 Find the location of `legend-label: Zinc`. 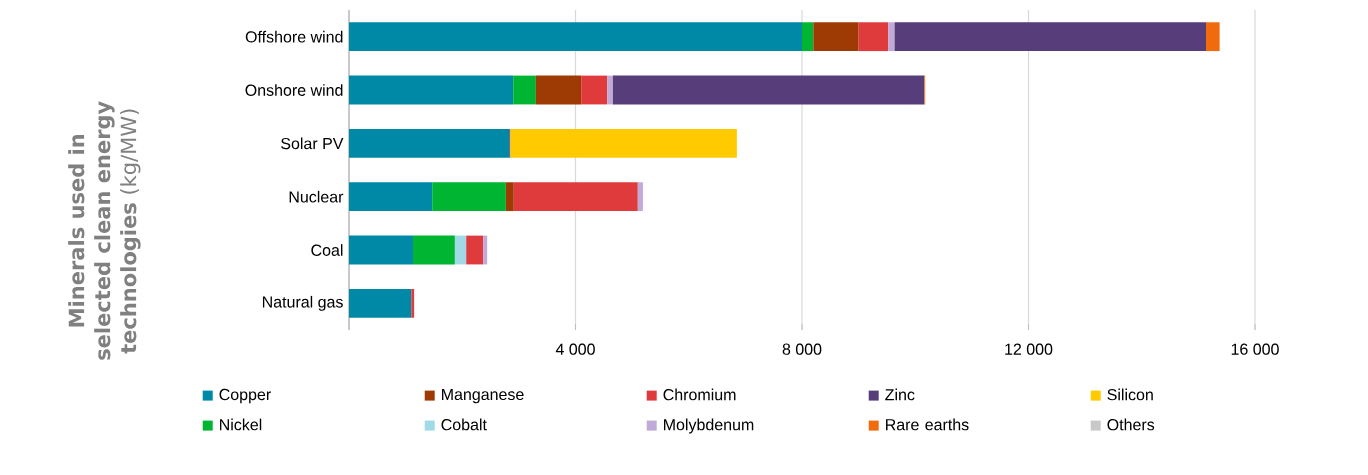

legend-label: Zinc is located at coordinates (900, 394).